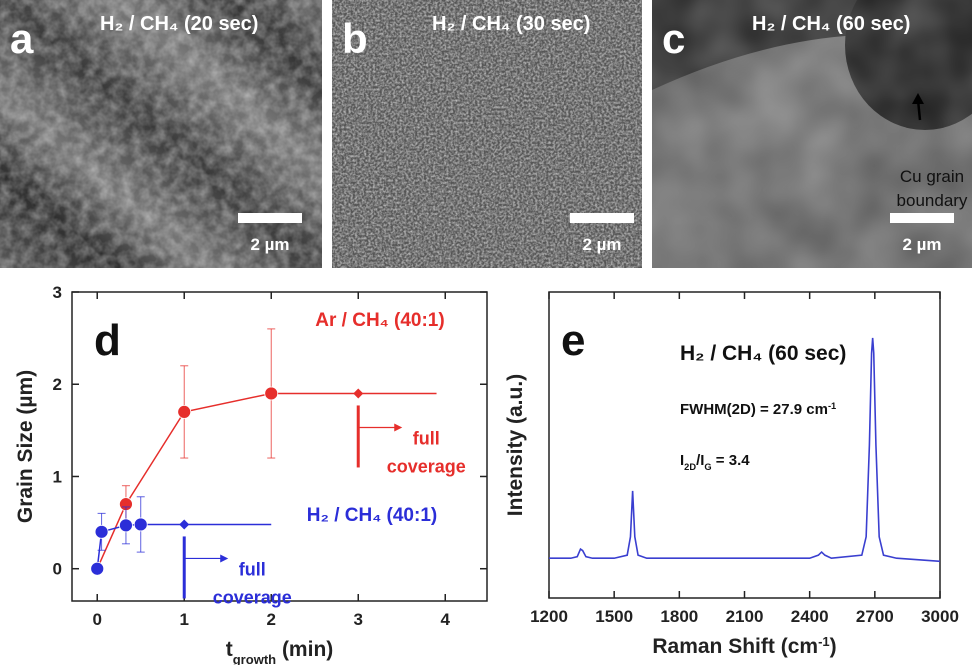 The height and width of the screenshot is (665, 972). Describe the element at coordinates (682, 460) in the screenshot. I see `text-part: I` at that location.